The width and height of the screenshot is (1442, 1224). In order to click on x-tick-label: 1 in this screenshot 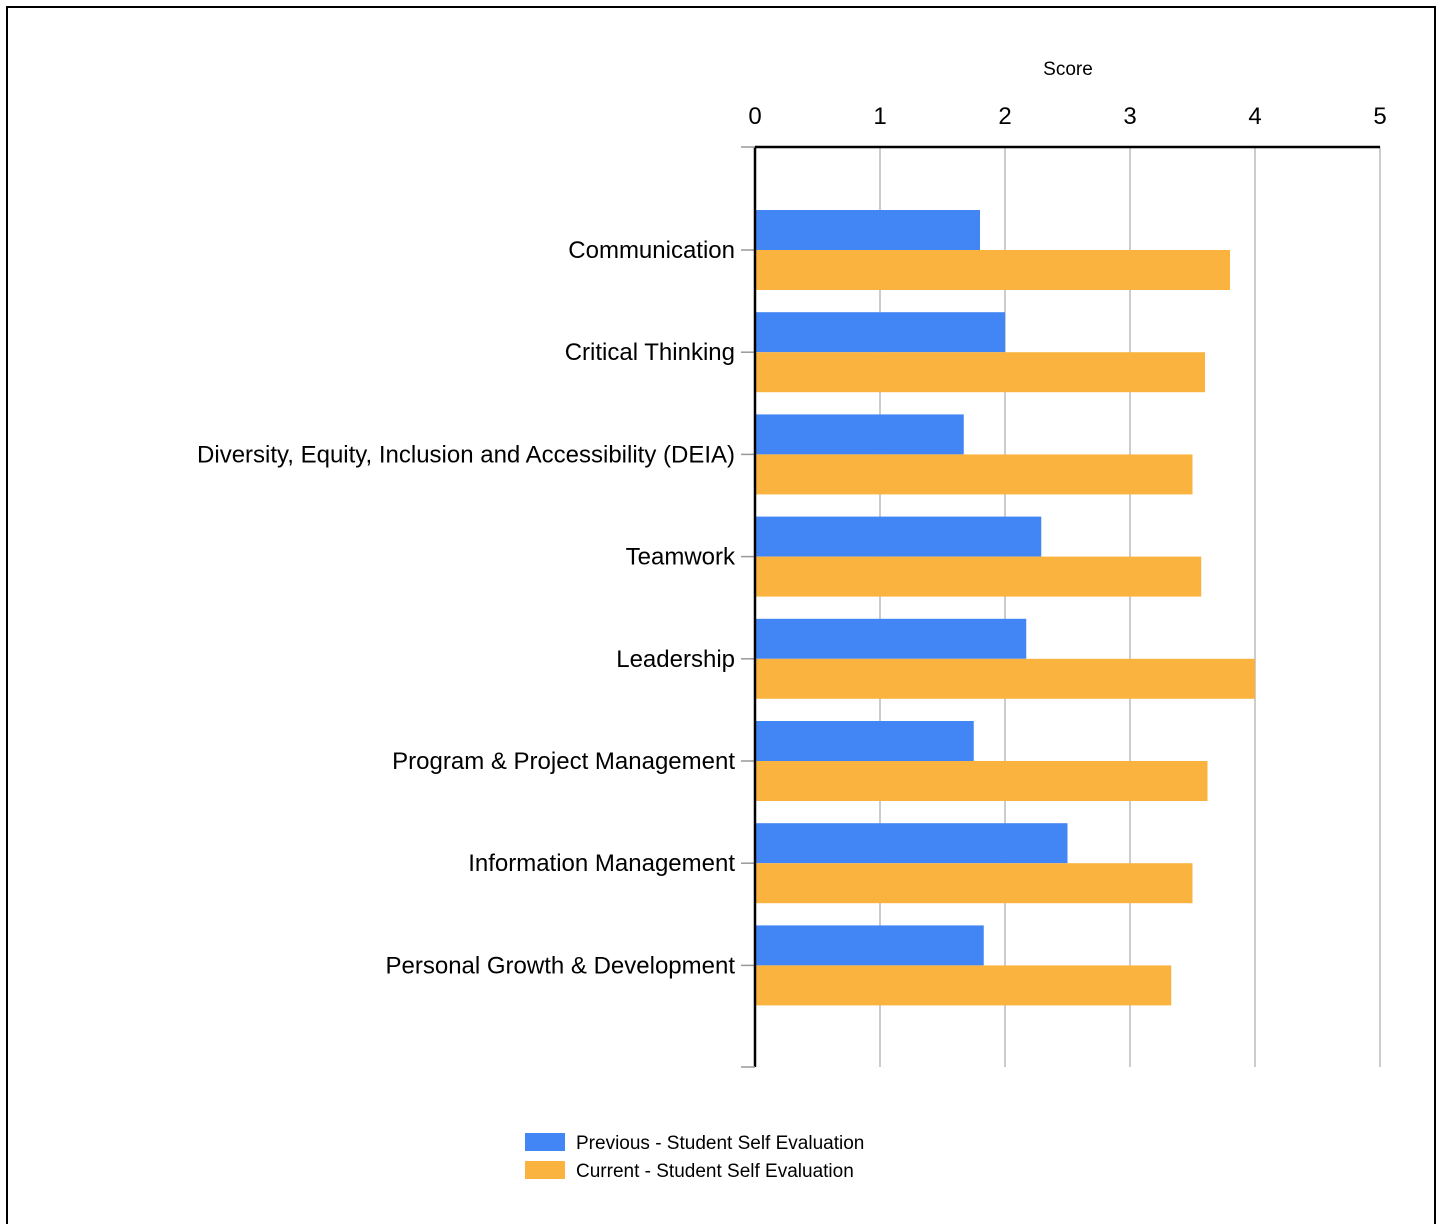, I will do `click(879, 116)`.